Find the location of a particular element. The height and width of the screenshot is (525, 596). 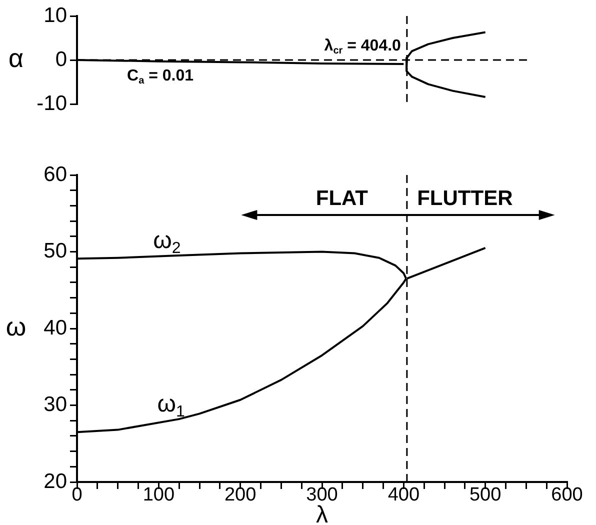

x-tick-label: 500 is located at coordinates (485, 495).